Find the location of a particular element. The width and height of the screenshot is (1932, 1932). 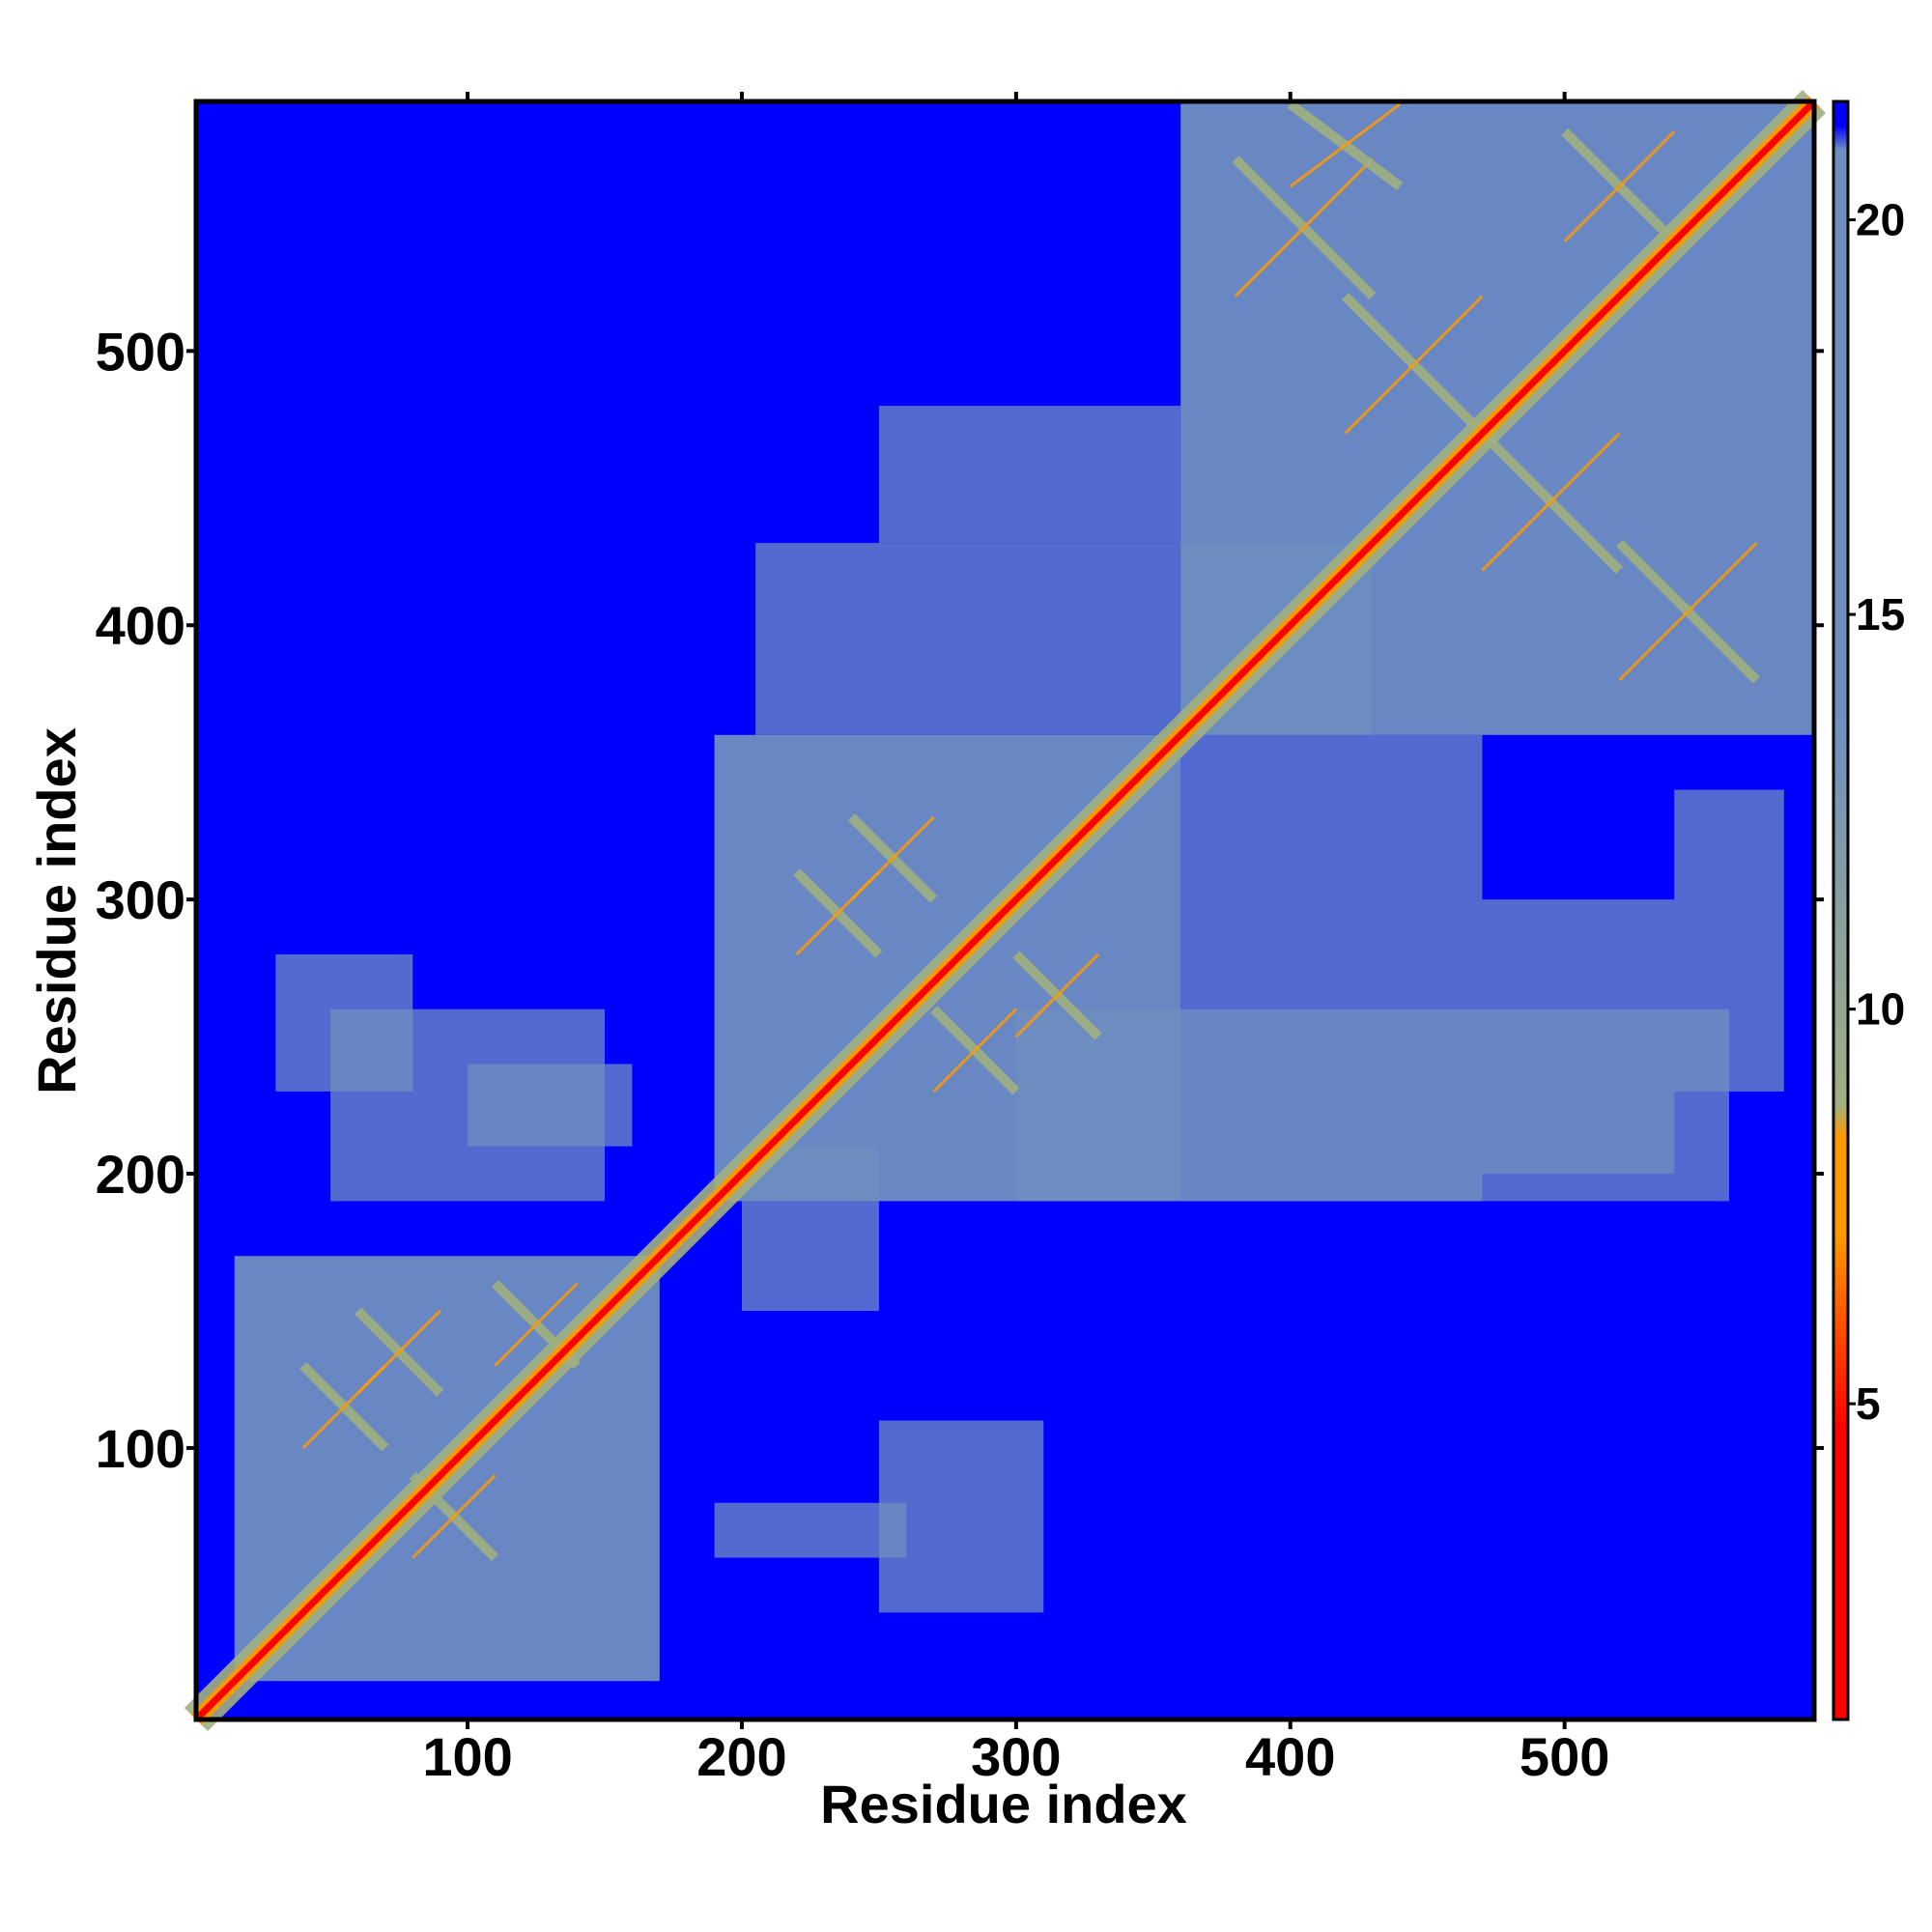

colorbar-tick-label: 10 is located at coordinates (1880, 1009).